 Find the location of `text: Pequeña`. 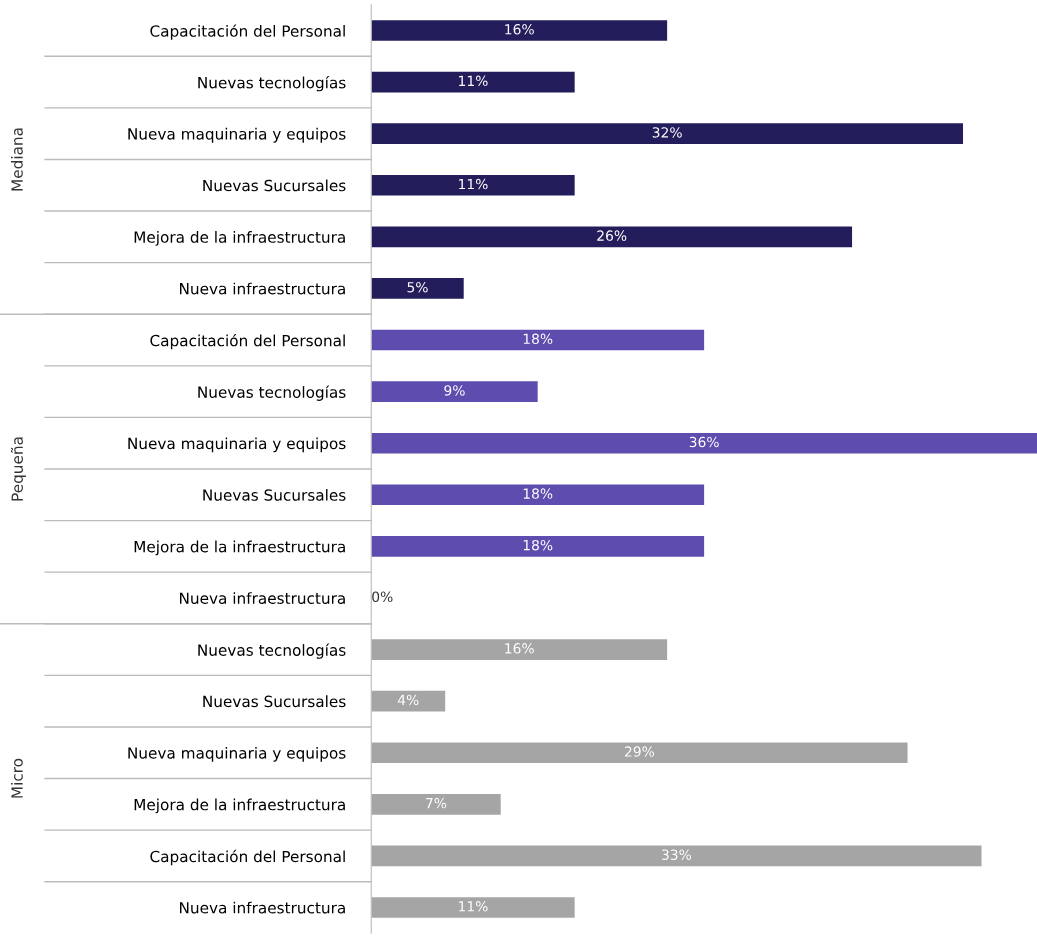

text: Pequeña is located at coordinates (18, 469).